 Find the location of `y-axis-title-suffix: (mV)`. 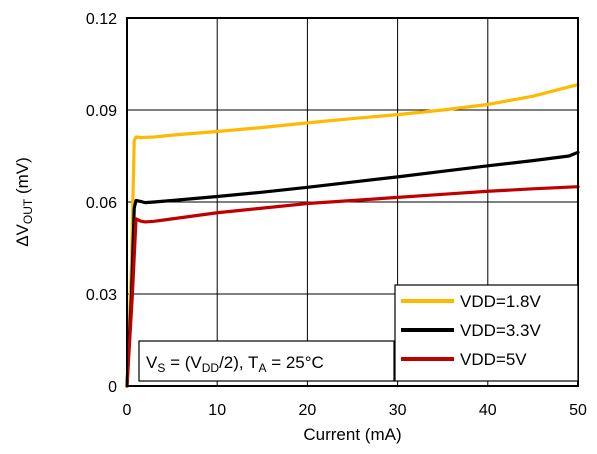

y-axis-title-suffix: (mV) is located at coordinates (22, 178).